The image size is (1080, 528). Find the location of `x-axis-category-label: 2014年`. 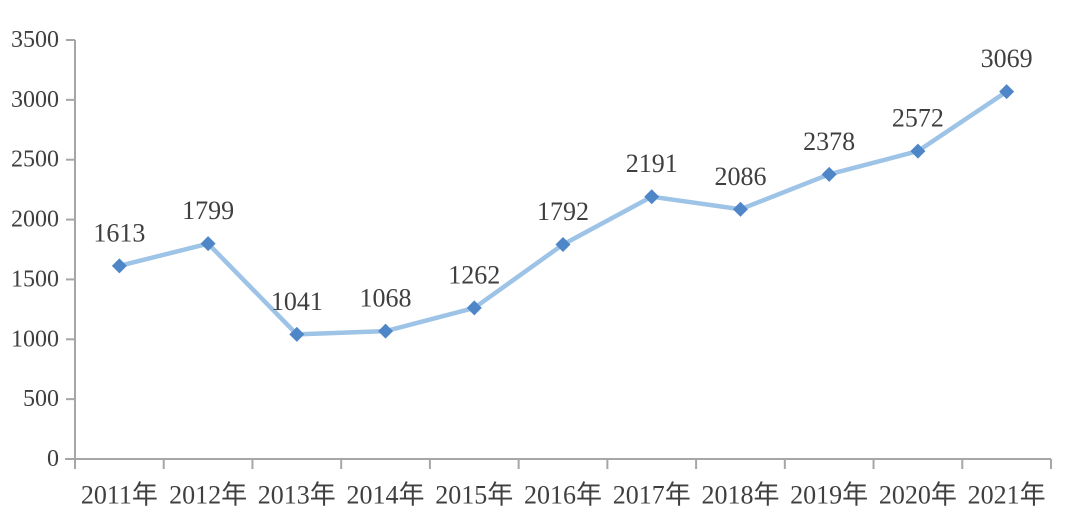

x-axis-category-label: 2014年 is located at coordinates (386, 495).